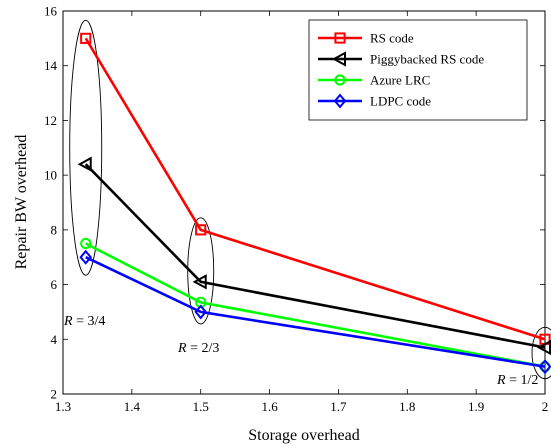 This screenshot has height=444, width=551. I want to click on legend-label: RS code, so click(392, 38).